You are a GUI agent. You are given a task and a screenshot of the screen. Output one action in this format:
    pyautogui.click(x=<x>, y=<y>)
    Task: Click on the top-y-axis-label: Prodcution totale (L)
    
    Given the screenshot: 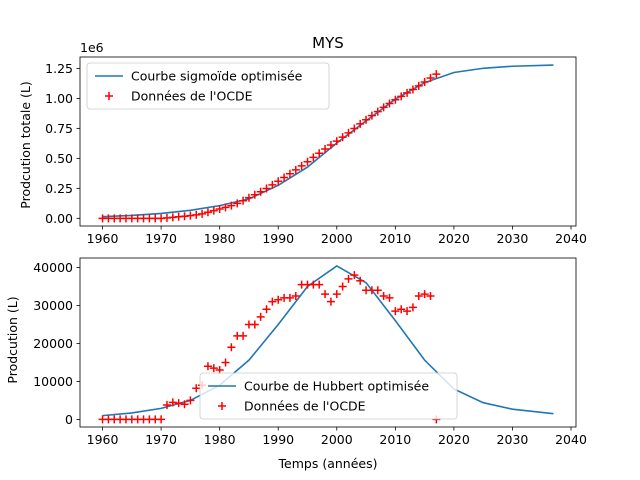 What is the action you would take?
    pyautogui.click(x=25, y=144)
    